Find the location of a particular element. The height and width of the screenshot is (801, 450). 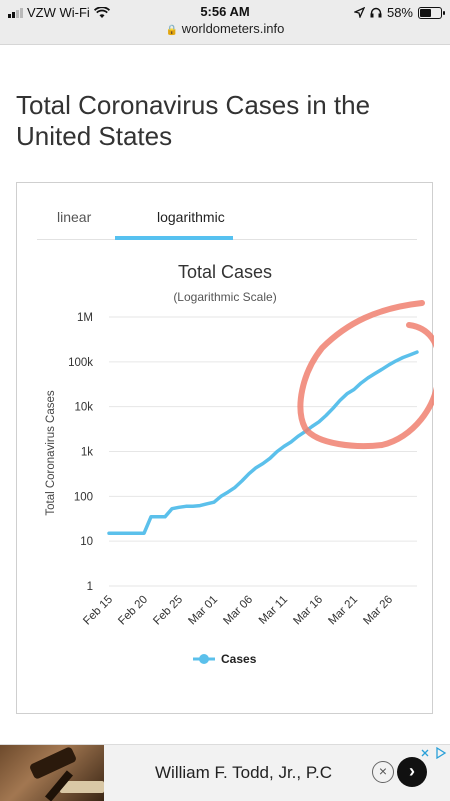

y-axis-ticks: 1 10 100 1k 10k 100k 1M is located at coordinates (80, 452).